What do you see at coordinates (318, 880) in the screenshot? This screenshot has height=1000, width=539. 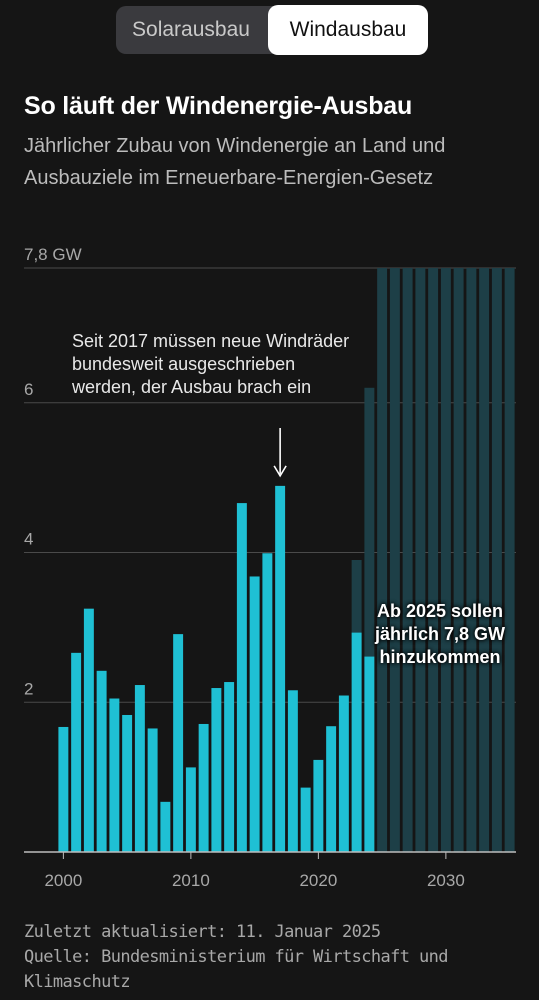 I see `x-tick-label: 2020` at bounding box center [318, 880].